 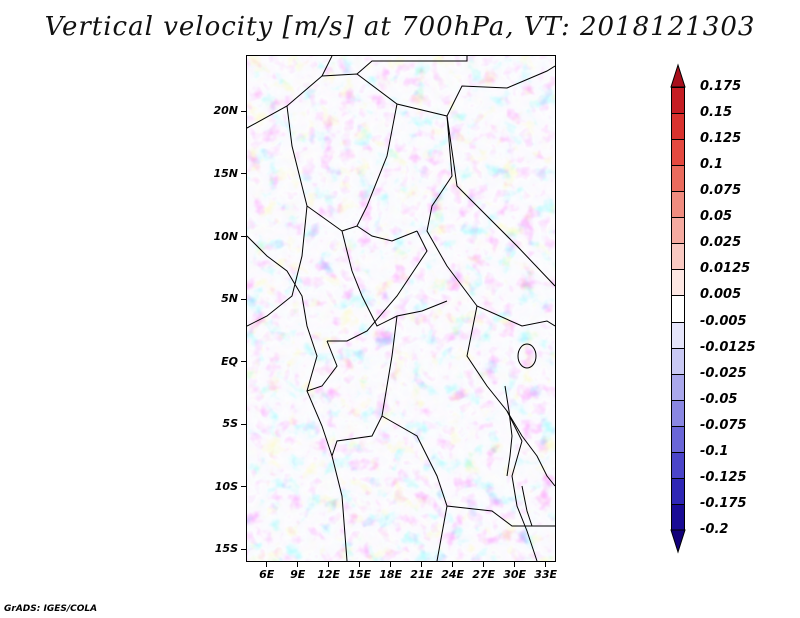 What do you see at coordinates (723, 425) in the screenshot?
I see `colorbar-label: -0.075` at bounding box center [723, 425].